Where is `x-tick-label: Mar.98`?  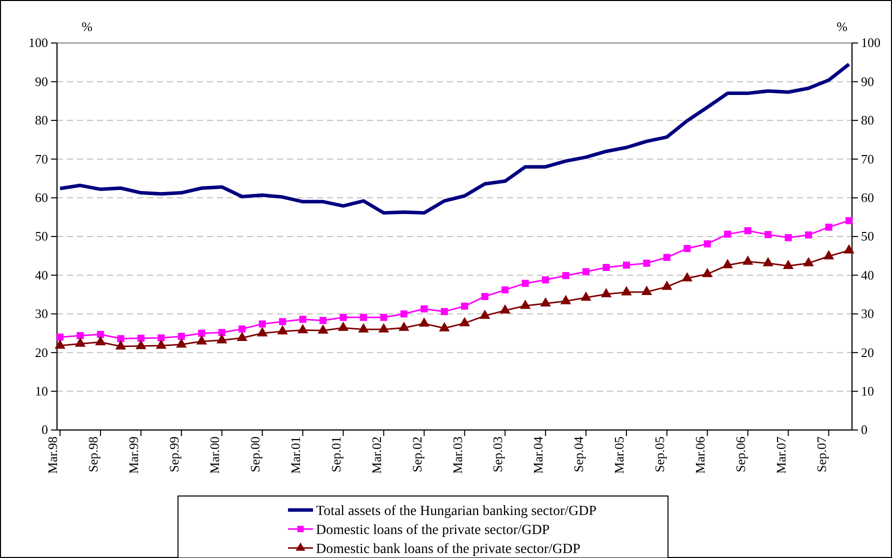
x-tick-label: Mar.98 is located at coordinates (52, 455).